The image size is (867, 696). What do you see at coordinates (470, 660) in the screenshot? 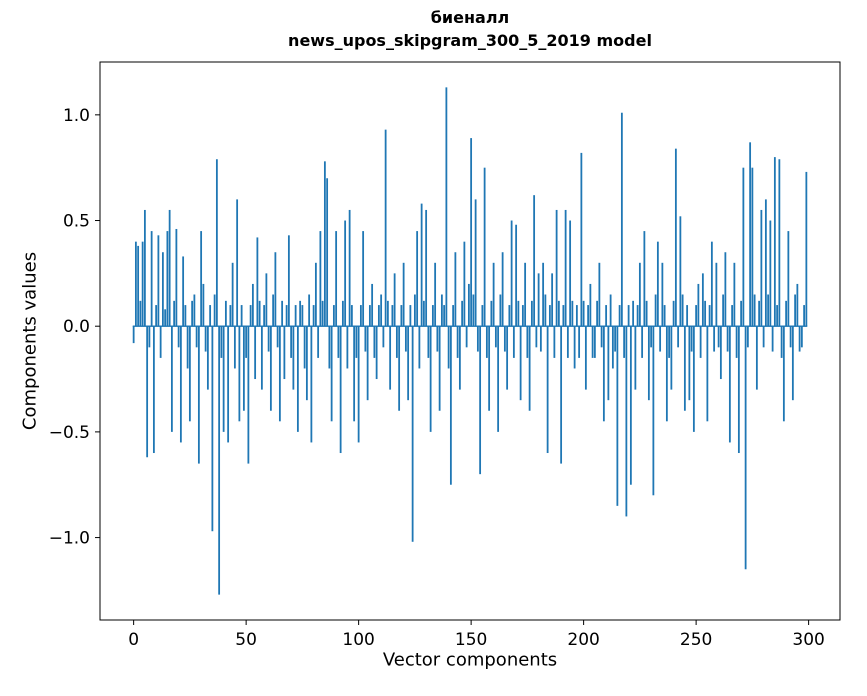
I see `x-axis-label: Vector components` at bounding box center [470, 660].